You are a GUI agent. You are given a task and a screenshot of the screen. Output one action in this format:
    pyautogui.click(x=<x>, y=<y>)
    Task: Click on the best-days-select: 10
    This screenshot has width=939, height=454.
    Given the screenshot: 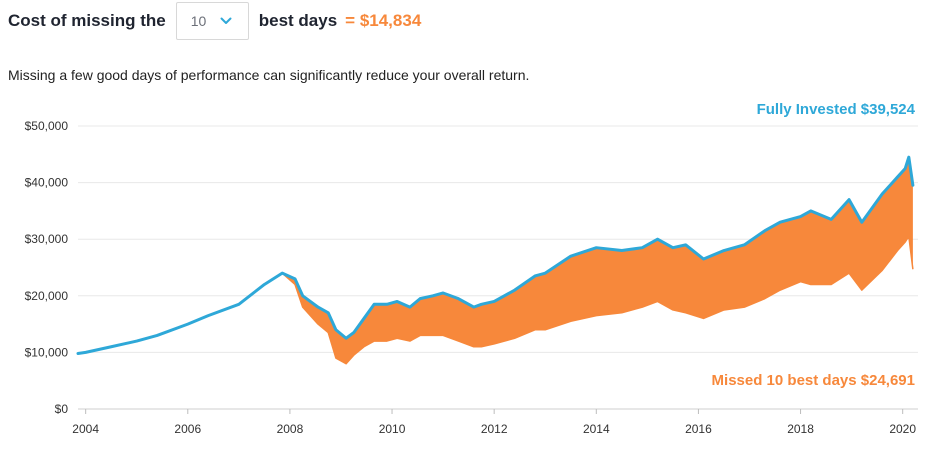 What is the action you would take?
    pyautogui.click(x=212, y=21)
    